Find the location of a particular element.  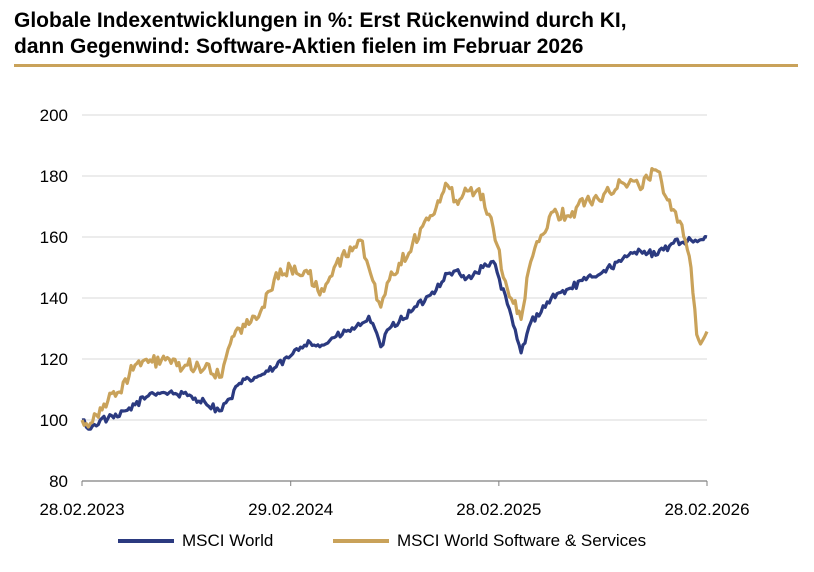

x-tick-label-2: 28.02.2025 is located at coordinates (498, 509).